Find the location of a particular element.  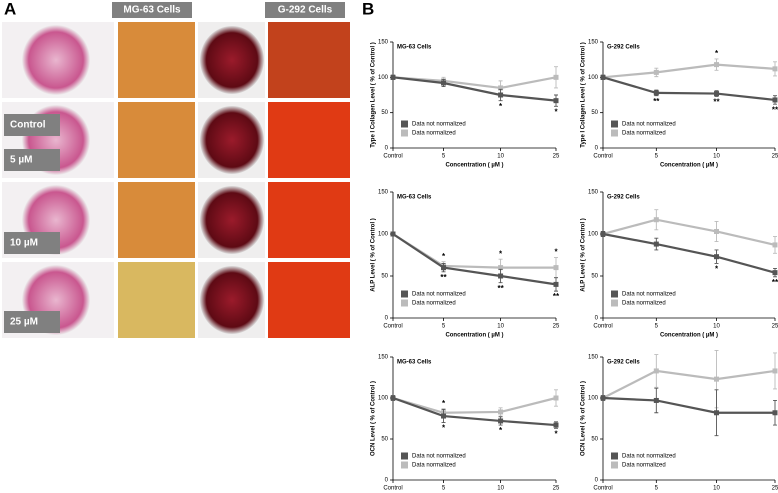

y-axis-label: Type I Collagen Level ( % of Control ) is located at coordinates (374, 95).